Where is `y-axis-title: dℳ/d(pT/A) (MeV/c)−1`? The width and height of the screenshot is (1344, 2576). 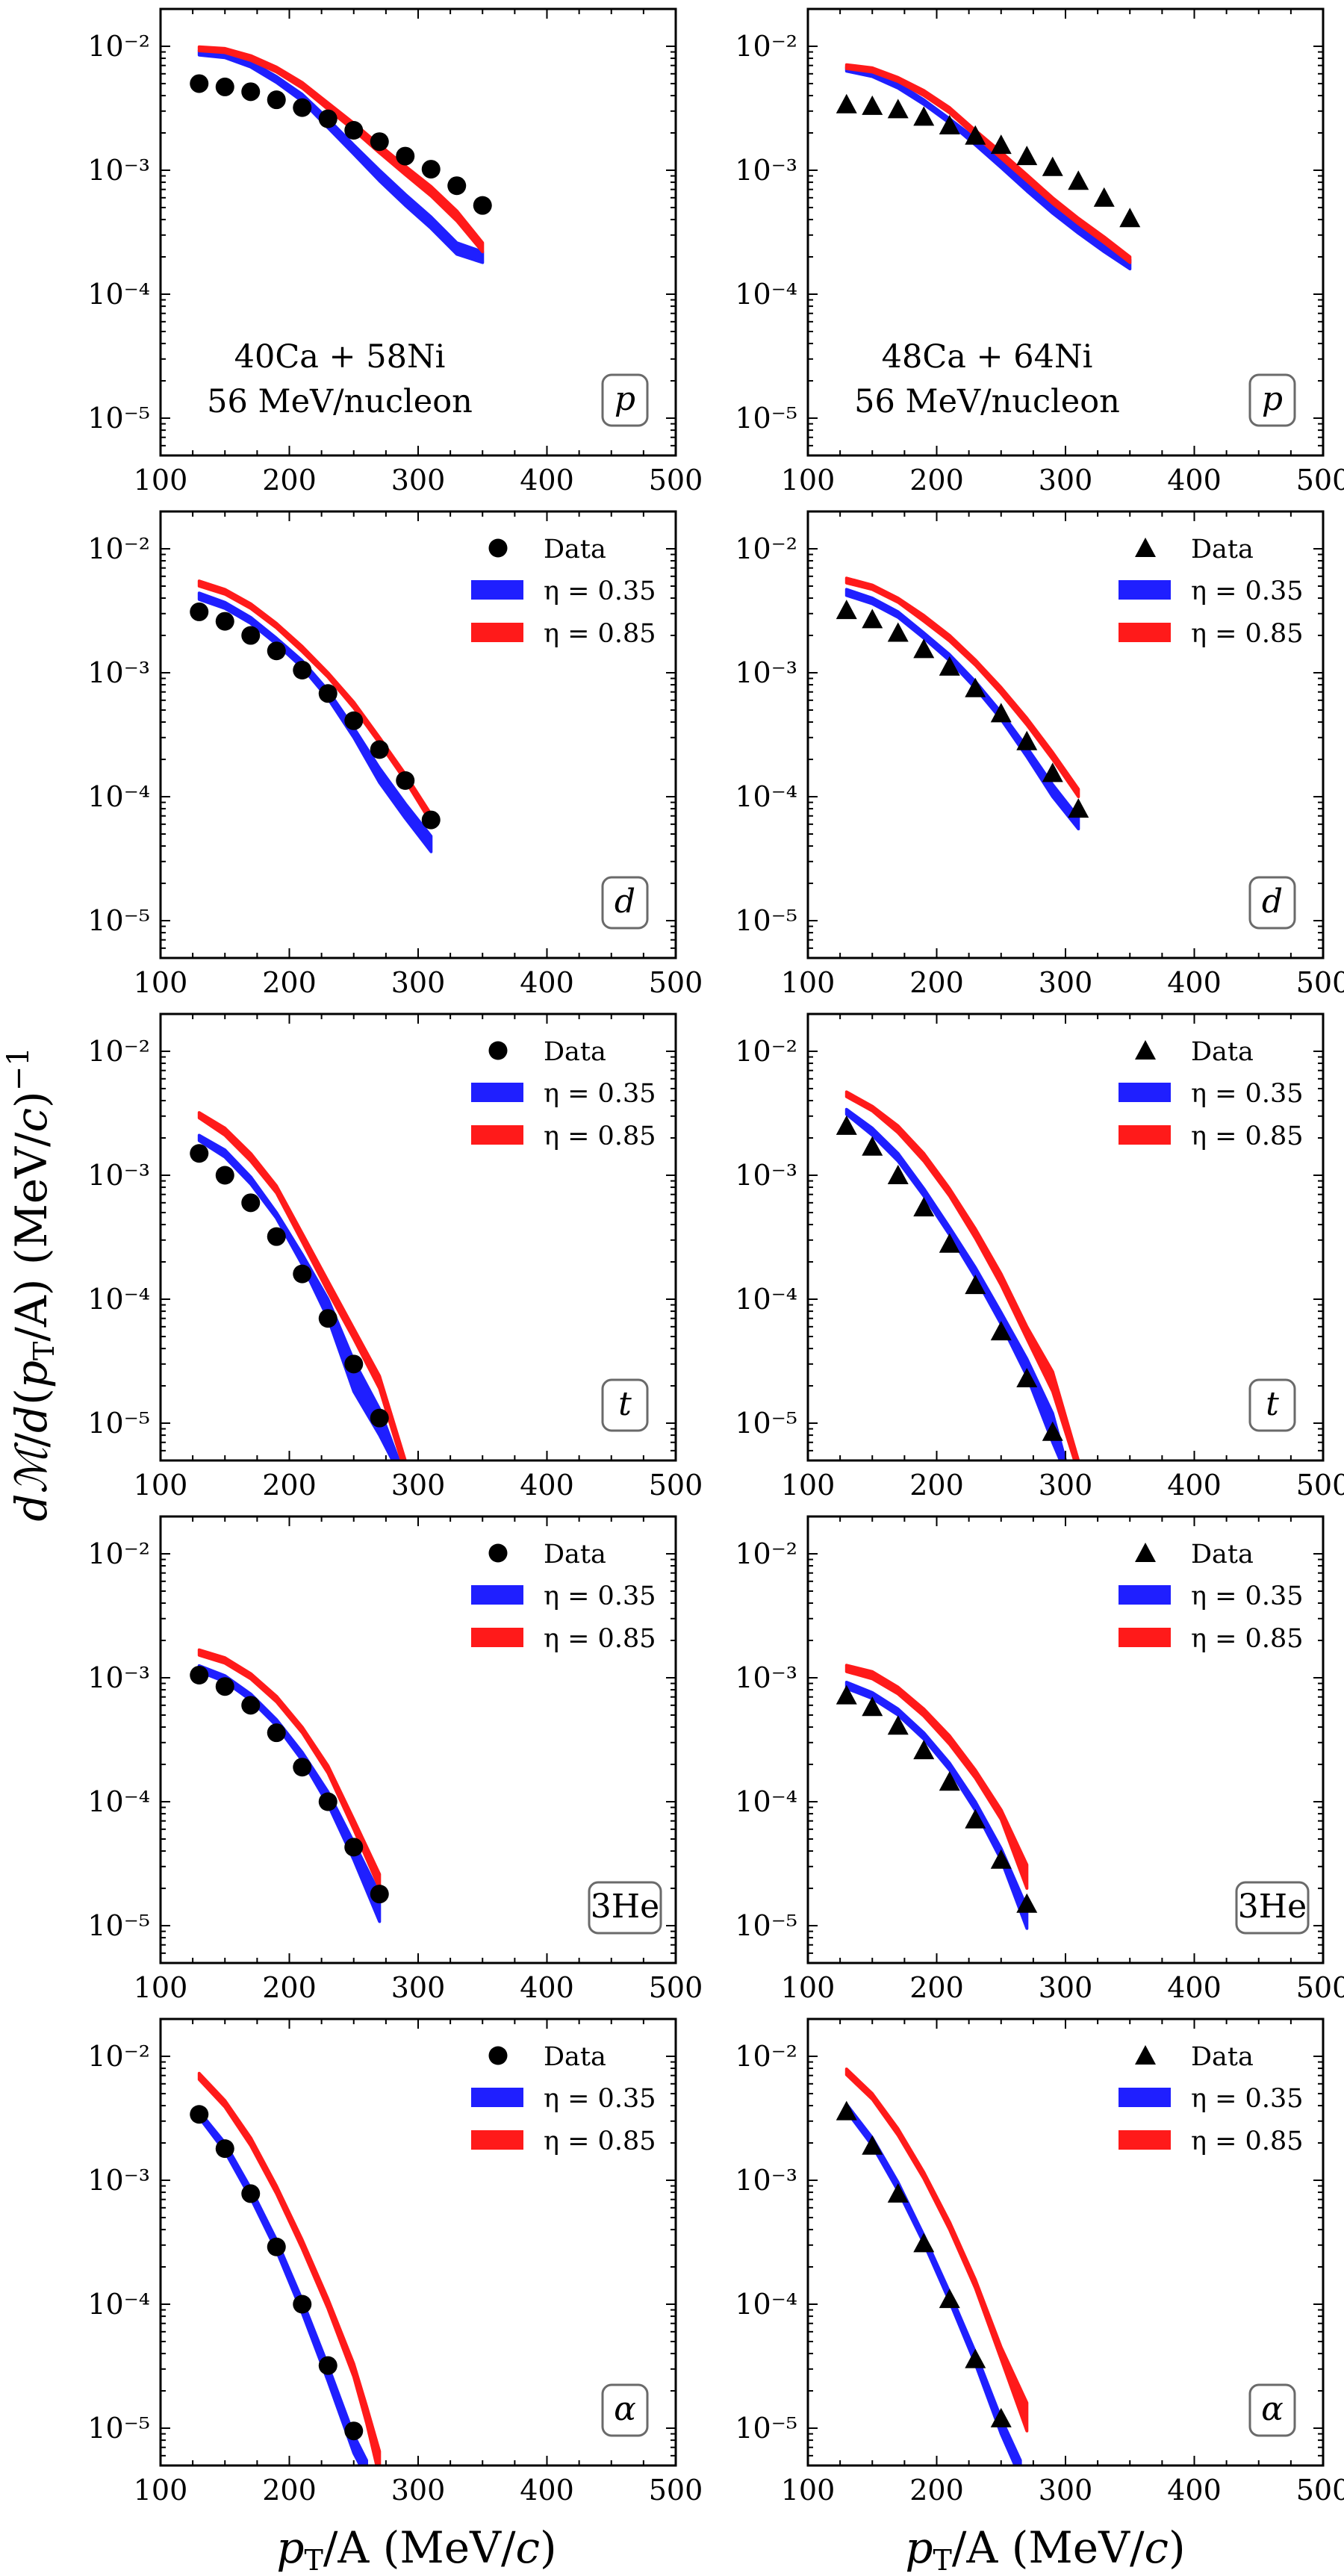 y-axis-title: dℳ/d(pT/A) (MeV/c)−1 is located at coordinates (30, 1284).